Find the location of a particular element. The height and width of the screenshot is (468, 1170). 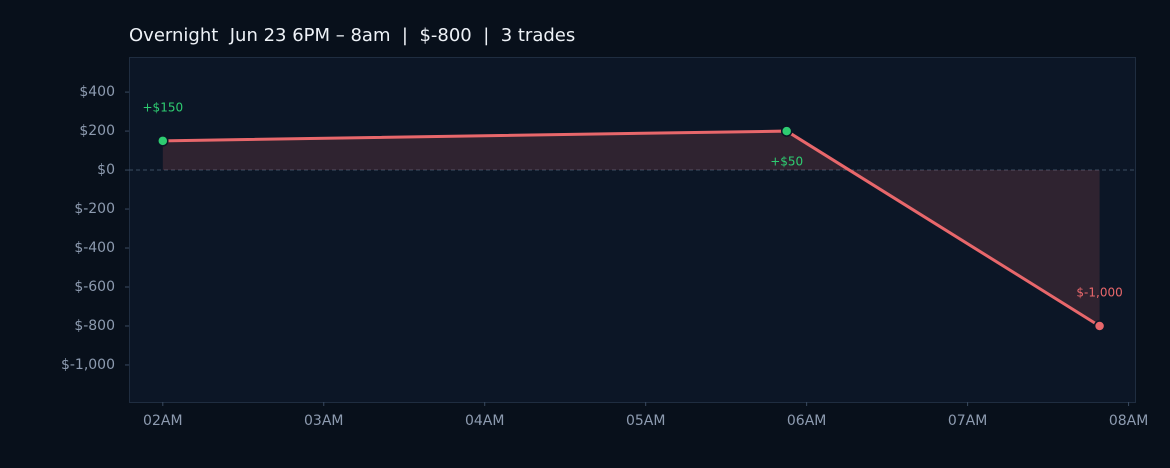

x-tick-label: 02AM is located at coordinates (162, 421).